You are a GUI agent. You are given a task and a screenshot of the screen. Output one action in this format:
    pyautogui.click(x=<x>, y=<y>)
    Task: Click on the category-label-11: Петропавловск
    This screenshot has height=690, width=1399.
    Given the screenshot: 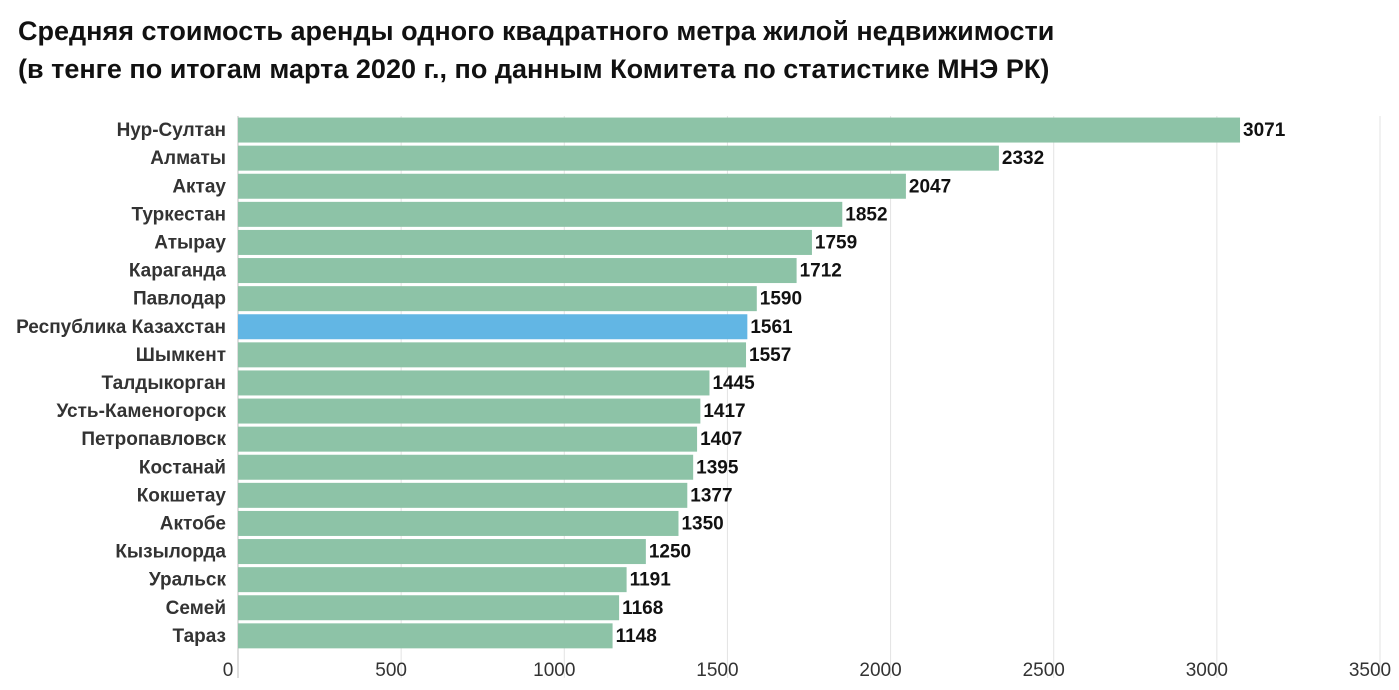 What is the action you would take?
    pyautogui.click(x=153, y=439)
    